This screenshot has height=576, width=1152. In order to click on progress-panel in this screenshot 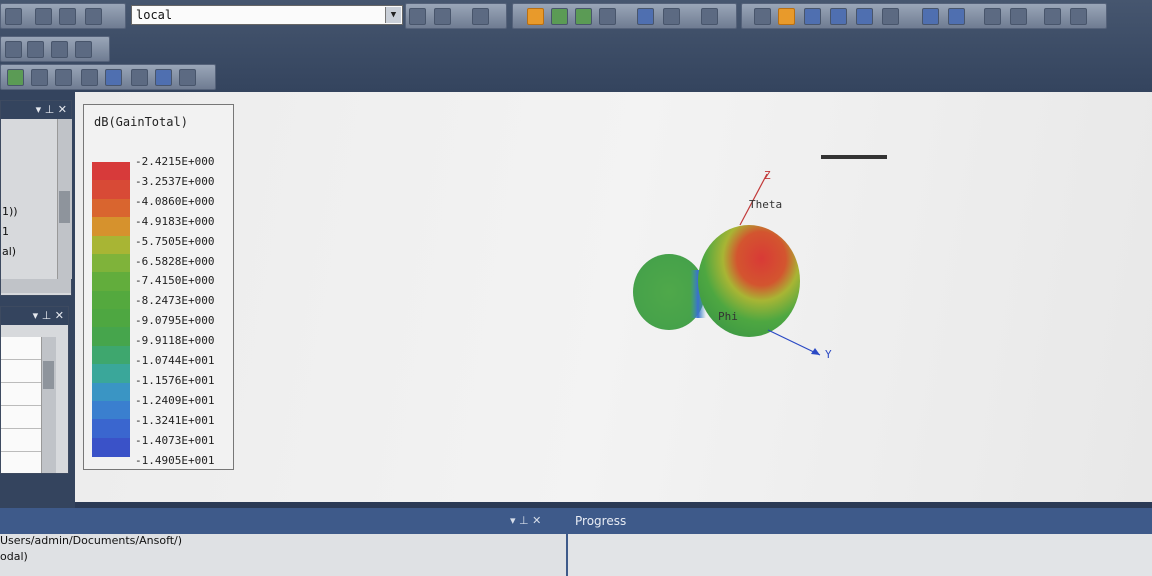, I will do `click(860, 555)`.